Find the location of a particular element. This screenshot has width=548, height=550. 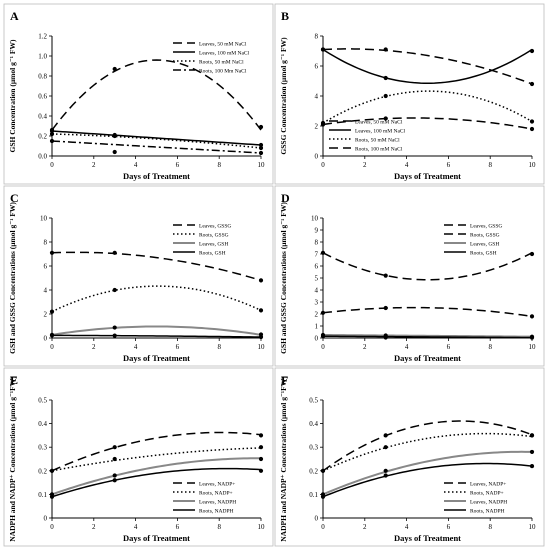

y-tick-label: 8 is located at coordinates (317, 243).